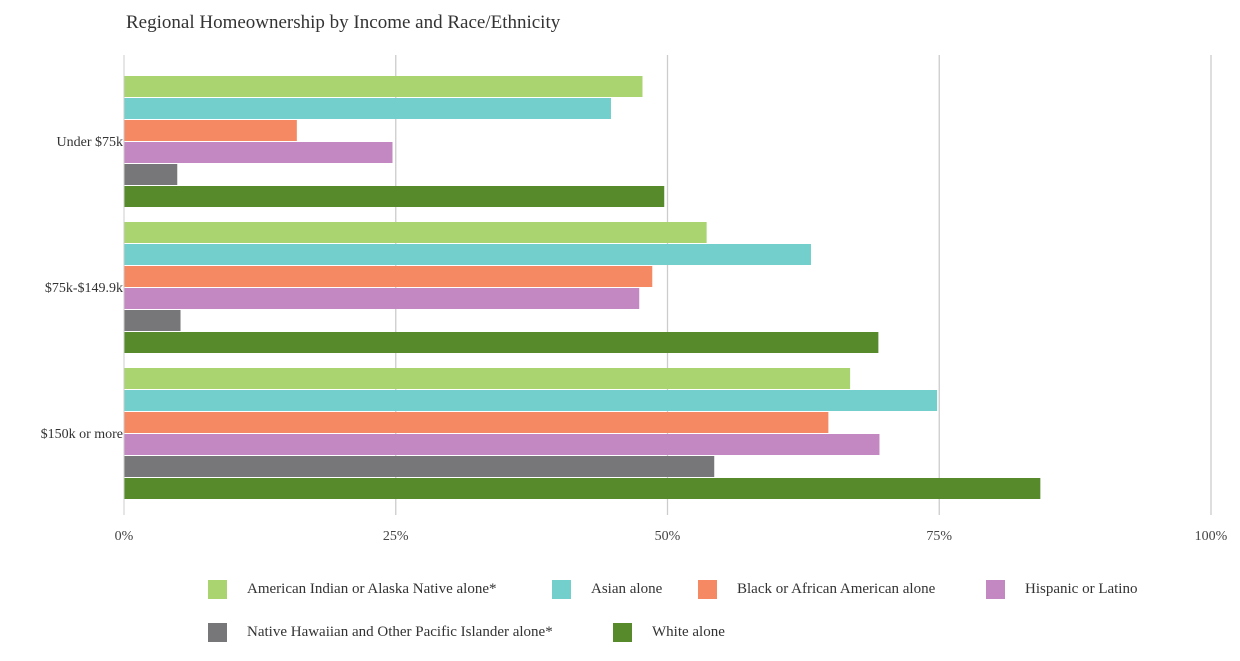 This screenshot has height=661, width=1240. What do you see at coordinates (688, 632) in the screenshot?
I see `legend-label: White alone` at bounding box center [688, 632].